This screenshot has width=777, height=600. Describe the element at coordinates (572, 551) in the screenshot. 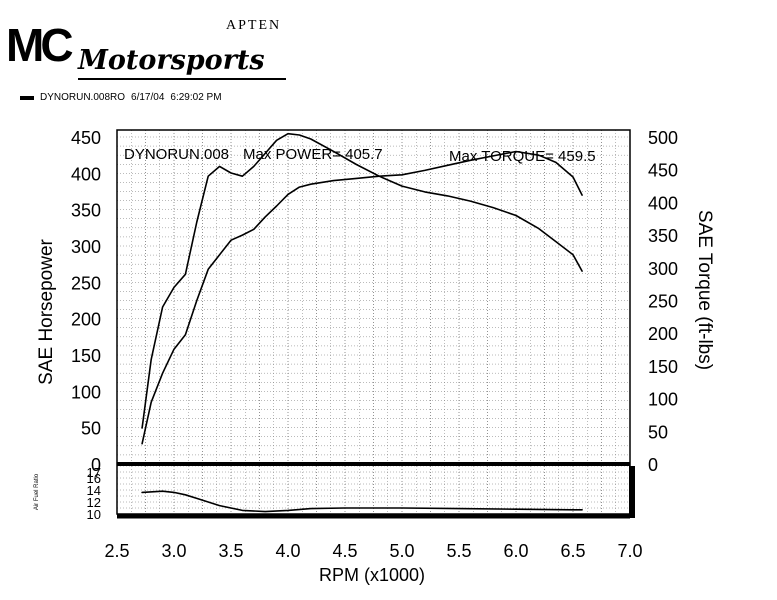

I see `x-tick-label: 6.5` at that location.